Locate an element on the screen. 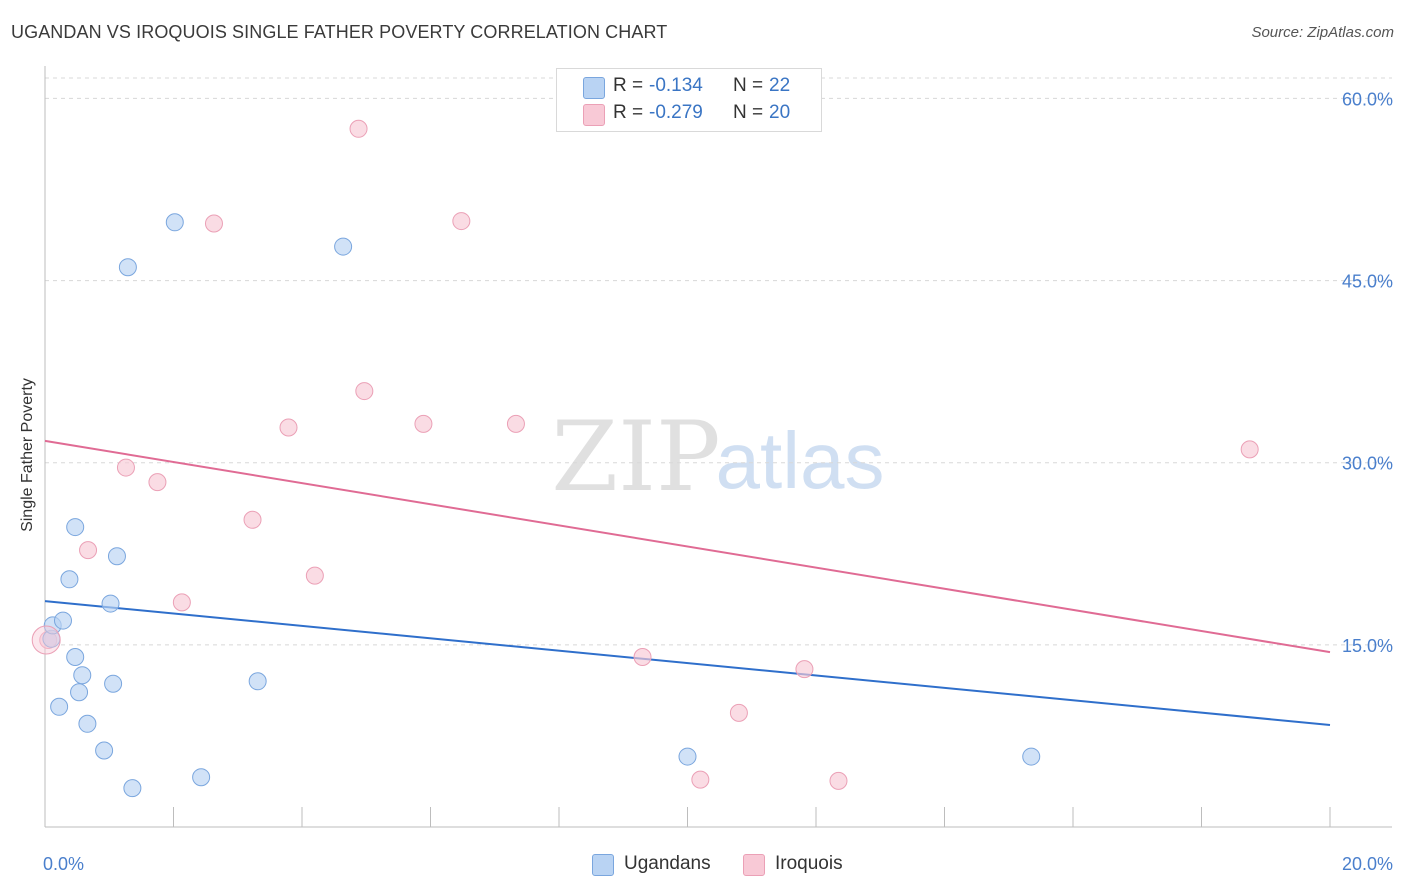  y-tick-label: 60.0% is located at coordinates (1367, 99).